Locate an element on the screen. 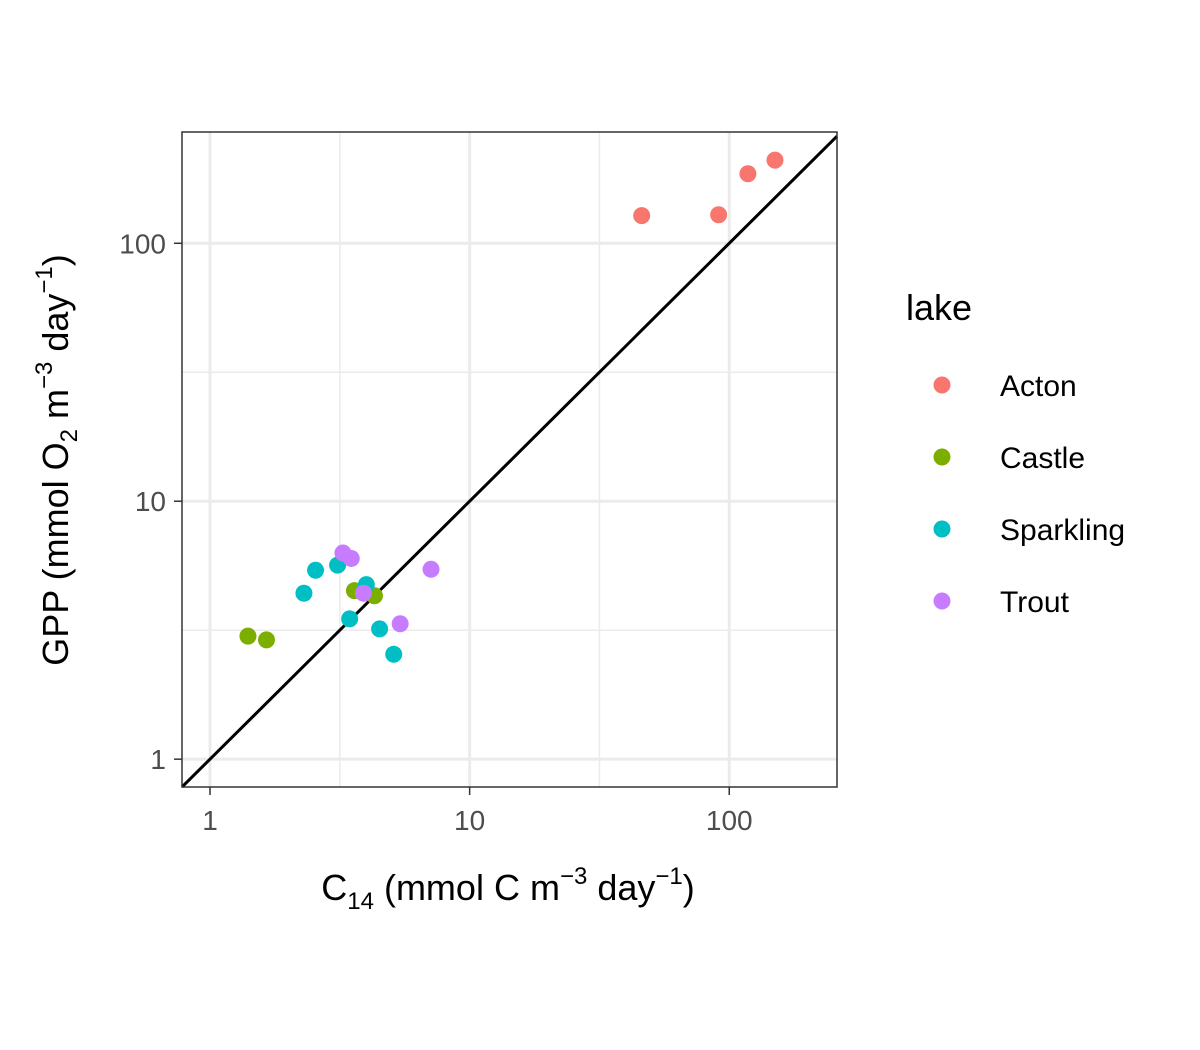 This screenshot has height=1050, width=1200. y-tick-label: 100 is located at coordinates (142, 243).